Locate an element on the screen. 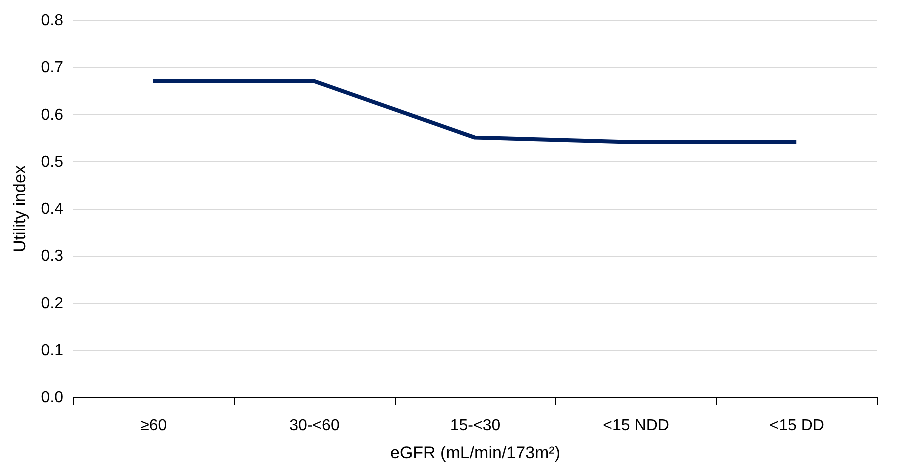  x-tick-label: <15 NDD is located at coordinates (636, 426).